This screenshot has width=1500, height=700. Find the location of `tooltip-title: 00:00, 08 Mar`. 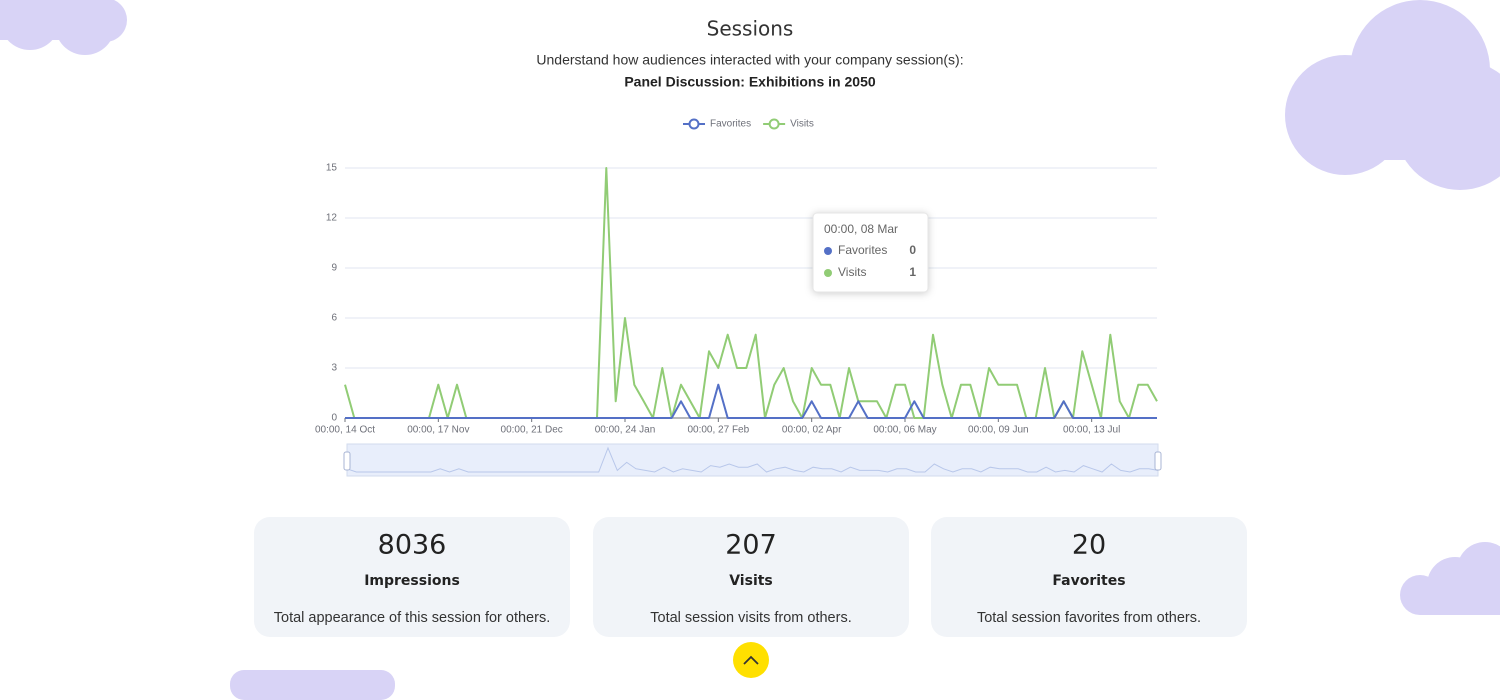

tooltip-title: 00:00, 08 Mar is located at coordinates (861, 229).